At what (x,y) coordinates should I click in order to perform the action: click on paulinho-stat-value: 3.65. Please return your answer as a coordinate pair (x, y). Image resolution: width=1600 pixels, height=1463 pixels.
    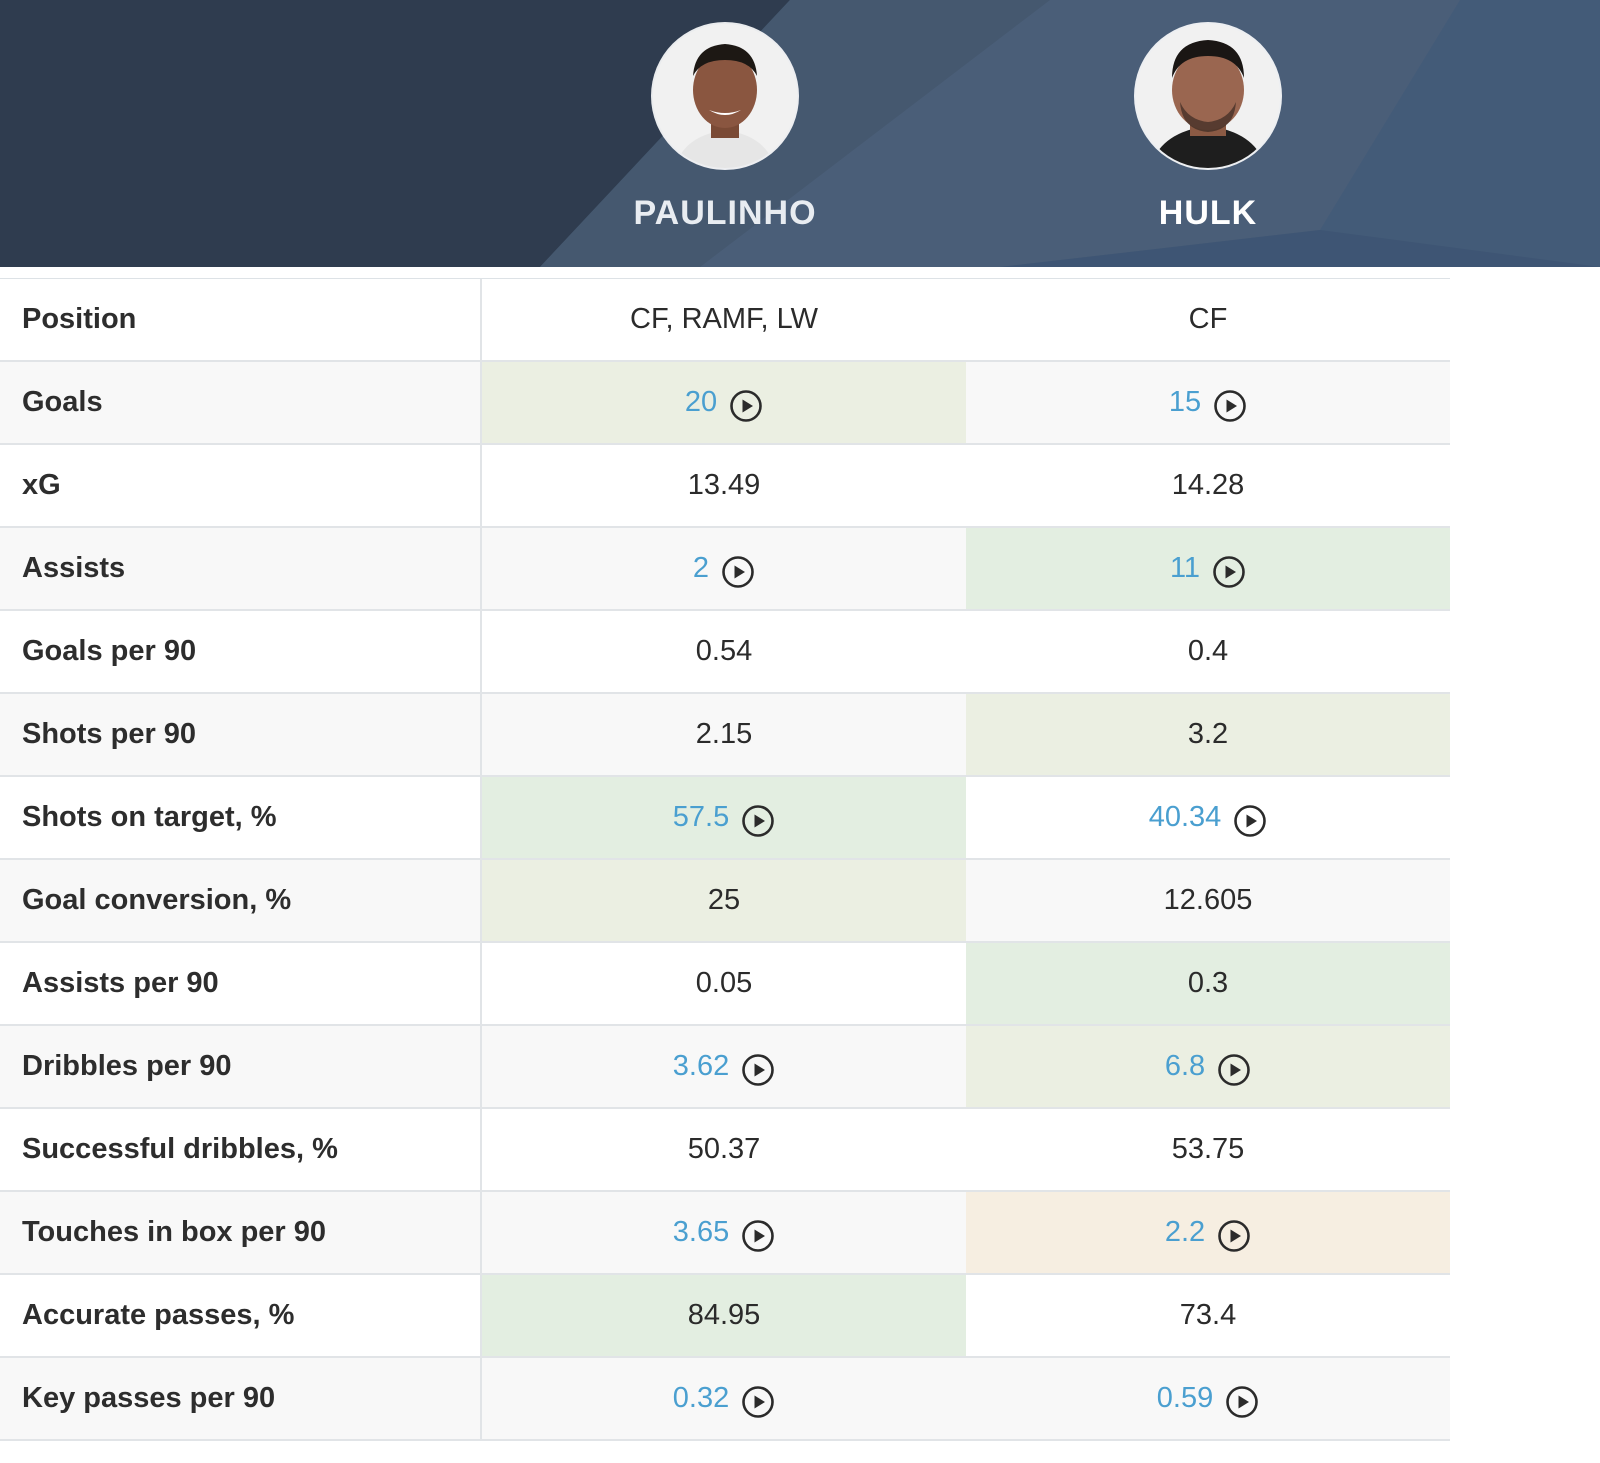
    Looking at the image, I should click on (724, 1232).